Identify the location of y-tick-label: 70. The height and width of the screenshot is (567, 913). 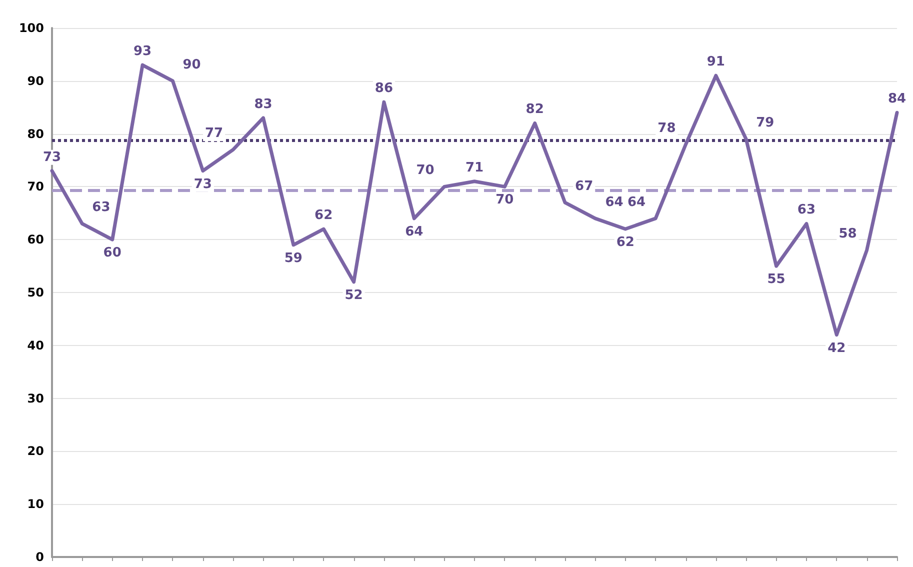
(35, 187).